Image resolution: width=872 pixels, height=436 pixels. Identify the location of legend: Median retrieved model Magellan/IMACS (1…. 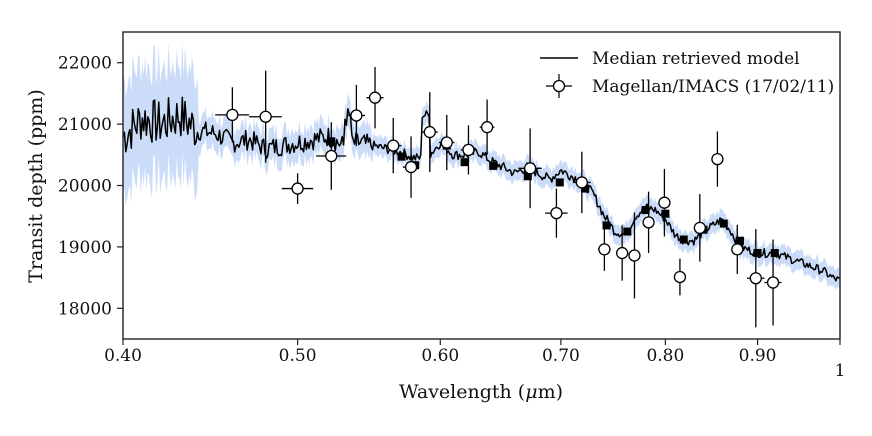
(687, 73).